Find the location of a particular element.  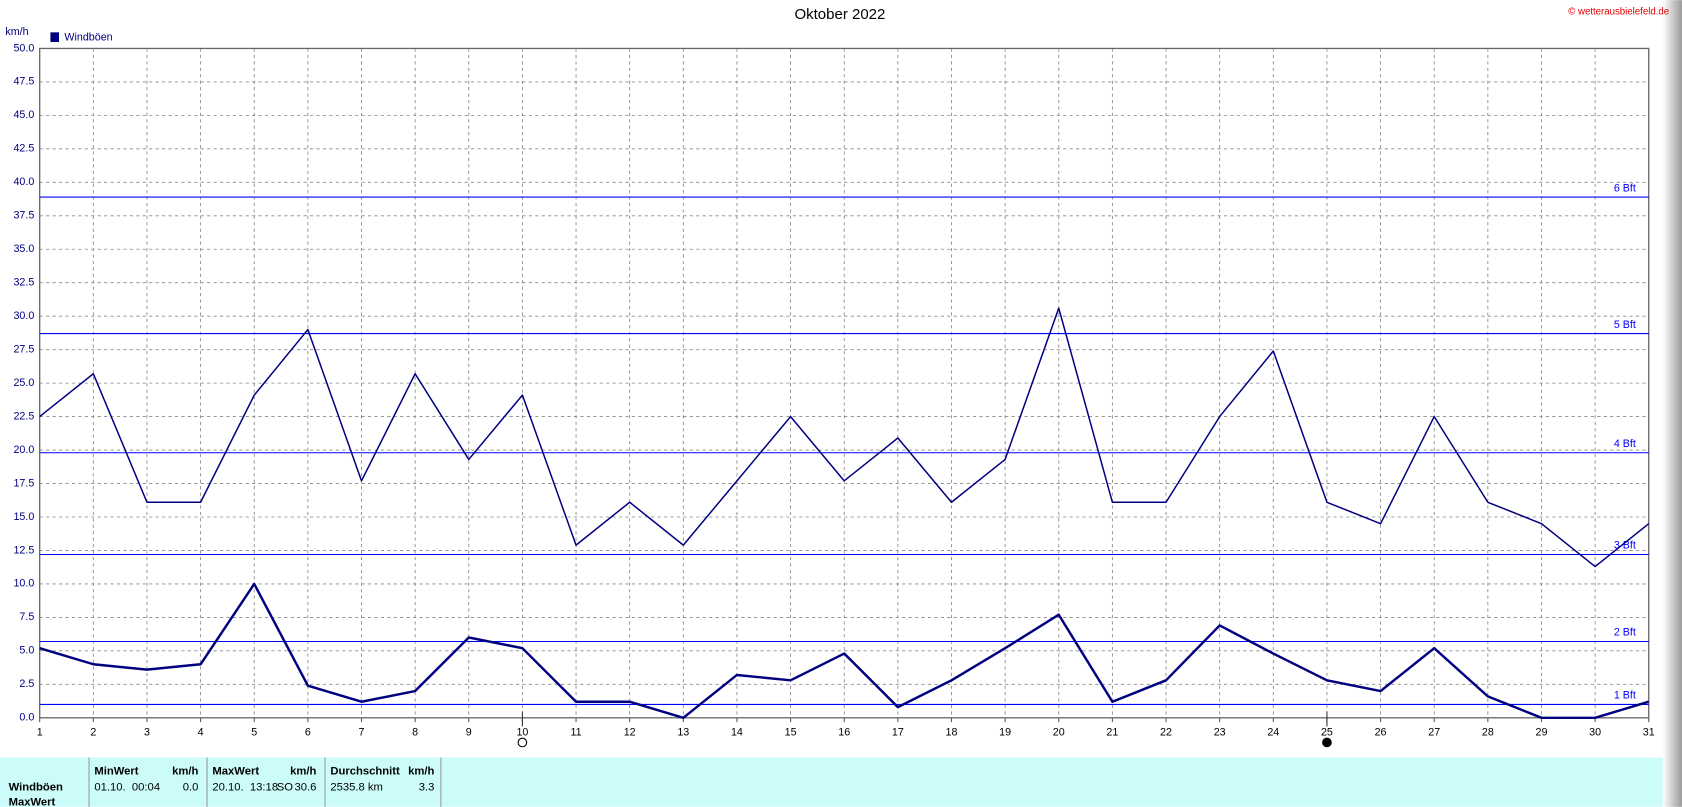

x-tick-label: 26 is located at coordinates (1381, 733).